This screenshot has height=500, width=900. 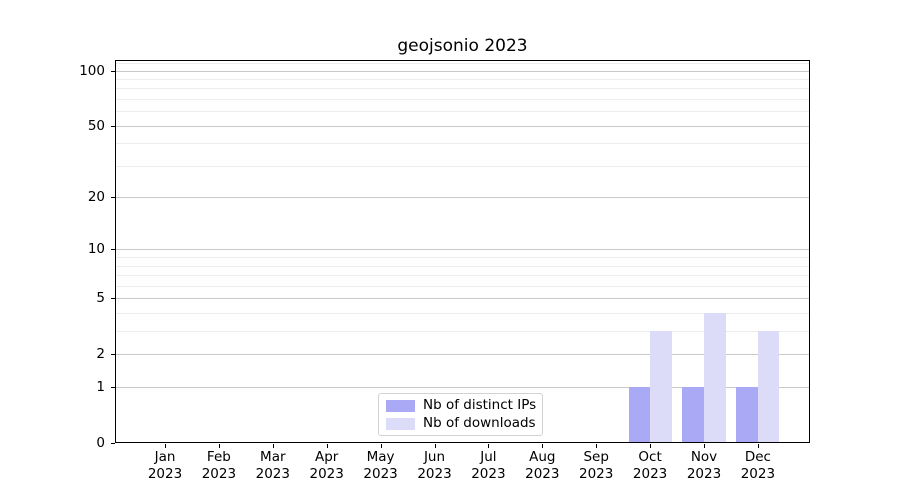 What do you see at coordinates (400, 423) in the screenshot?
I see `legend-swatch-downloads` at bounding box center [400, 423].